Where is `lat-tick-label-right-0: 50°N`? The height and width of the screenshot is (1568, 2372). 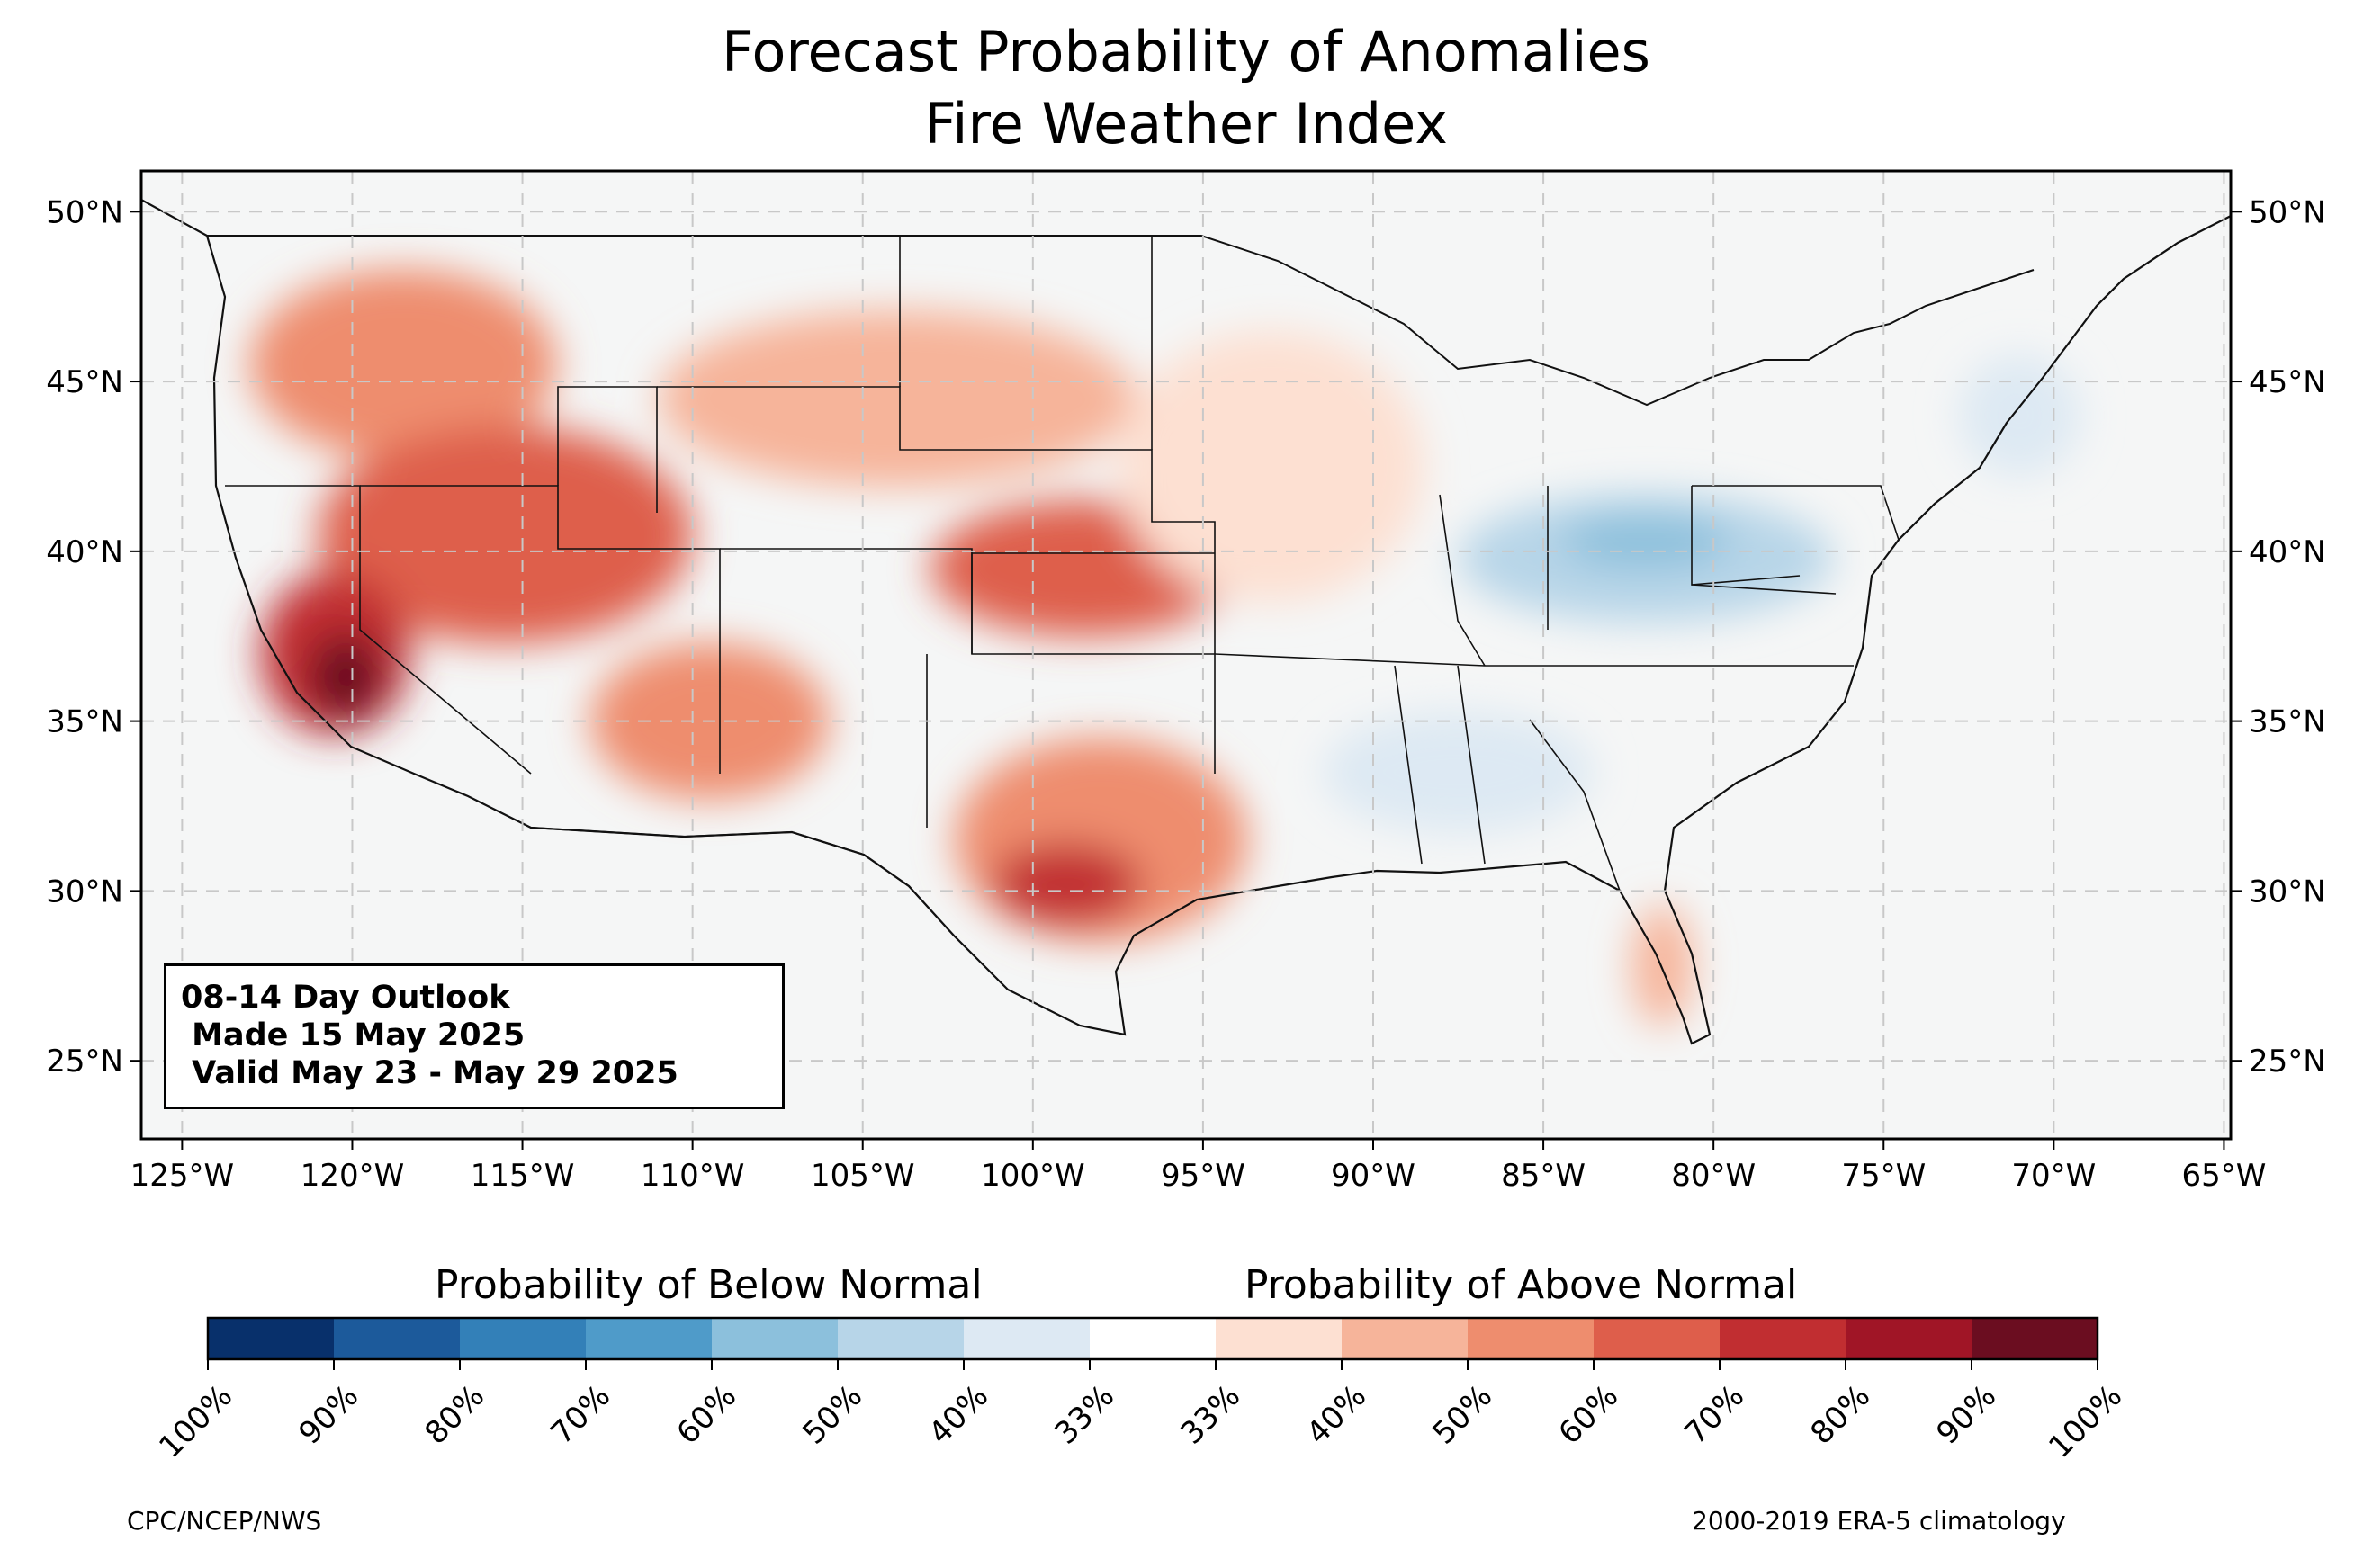
lat-tick-label-right-0: 50°N is located at coordinates (2287, 212).